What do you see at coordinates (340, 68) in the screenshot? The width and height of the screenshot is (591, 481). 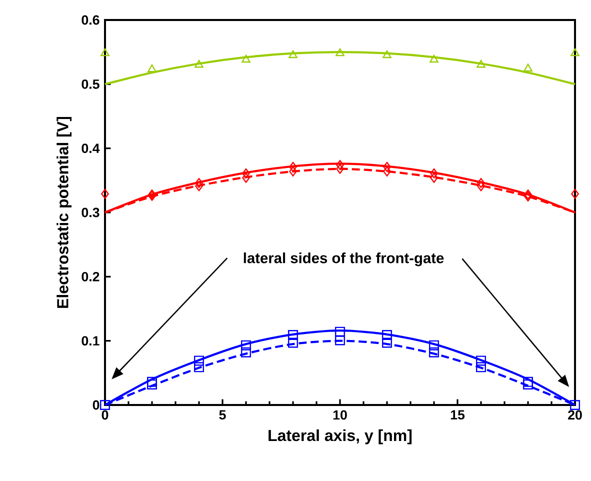 I see `line-series` at bounding box center [340, 68].